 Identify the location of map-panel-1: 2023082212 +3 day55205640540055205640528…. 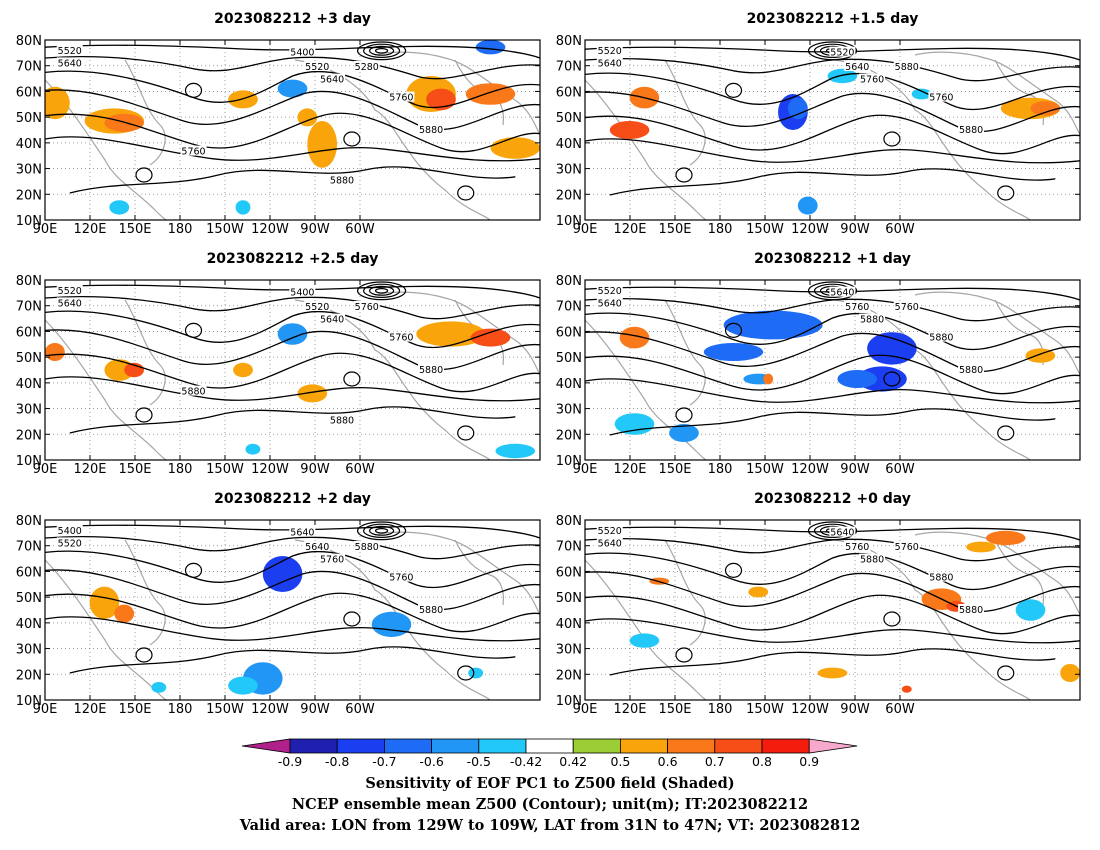
(278, 124).